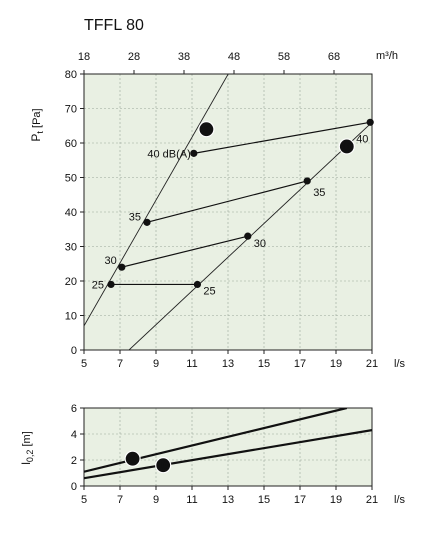 The height and width of the screenshot is (544, 427). I want to click on main-marker-10-label: 10, so click(347, 147).